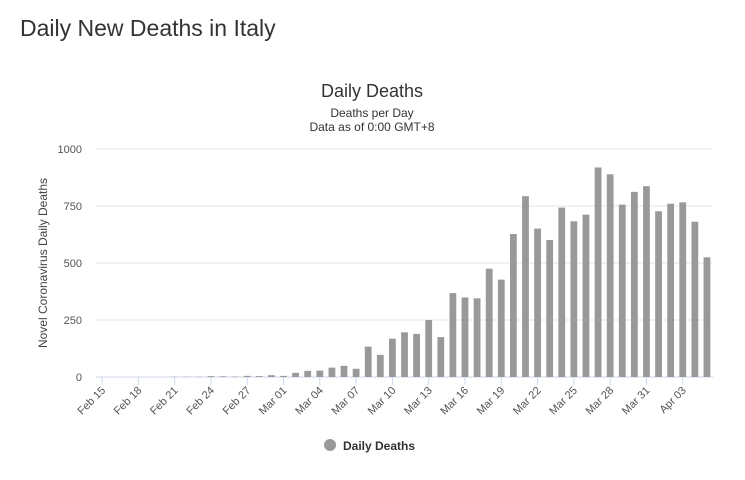 This screenshot has width=745, height=480. I want to click on chart-title: Daily Deaths, so click(372, 91).